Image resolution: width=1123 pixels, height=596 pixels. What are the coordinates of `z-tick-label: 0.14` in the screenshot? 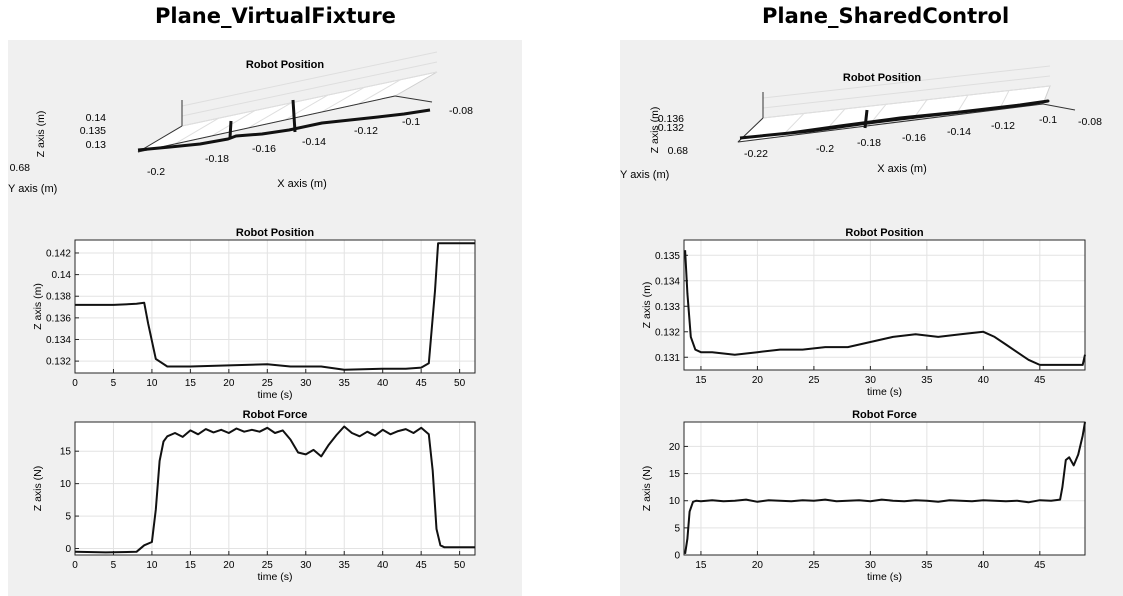 It's located at (96, 118).